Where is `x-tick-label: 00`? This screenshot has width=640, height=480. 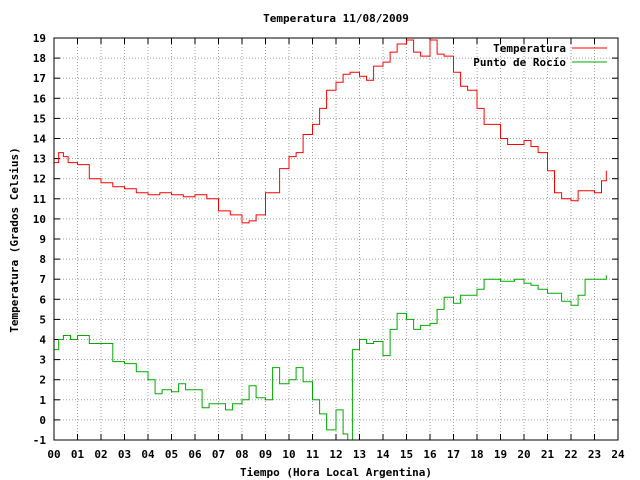 x-tick-label: 00 is located at coordinates (53, 454).